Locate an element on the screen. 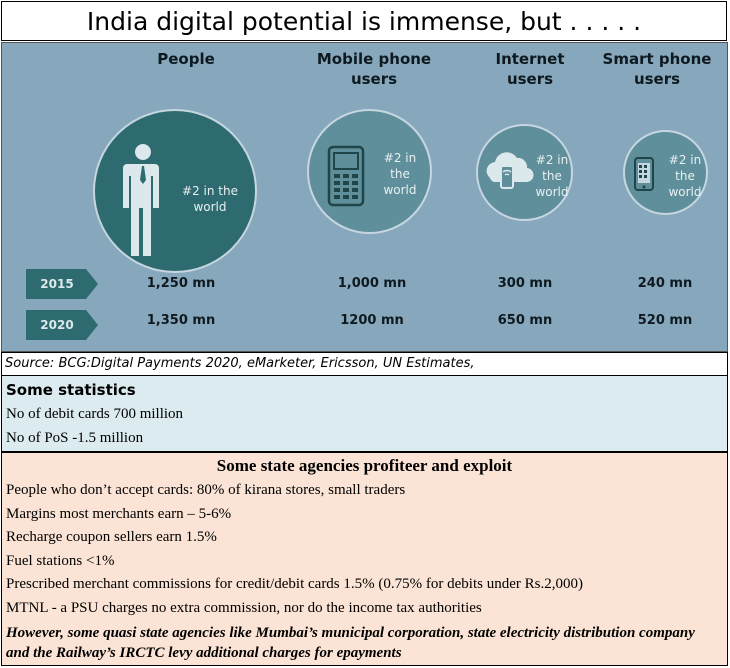 This screenshot has width=730, height=668. value-2015-internet: 300 mn is located at coordinates (525, 283).